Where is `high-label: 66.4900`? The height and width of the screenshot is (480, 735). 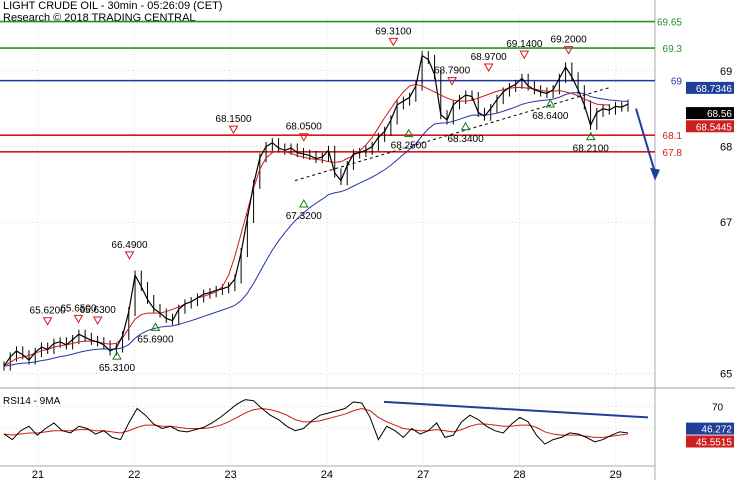
high-label: 66.4900 is located at coordinates (129, 245).